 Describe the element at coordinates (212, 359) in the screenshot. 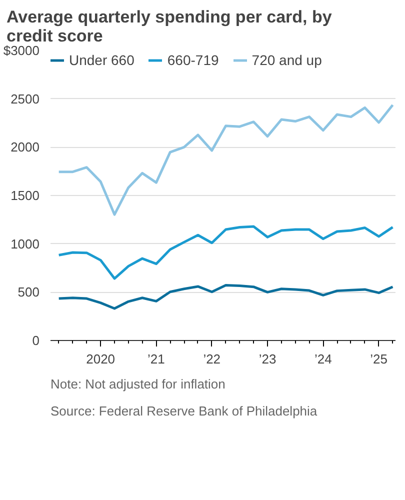

I see `x-tick-label: ’22` at that location.